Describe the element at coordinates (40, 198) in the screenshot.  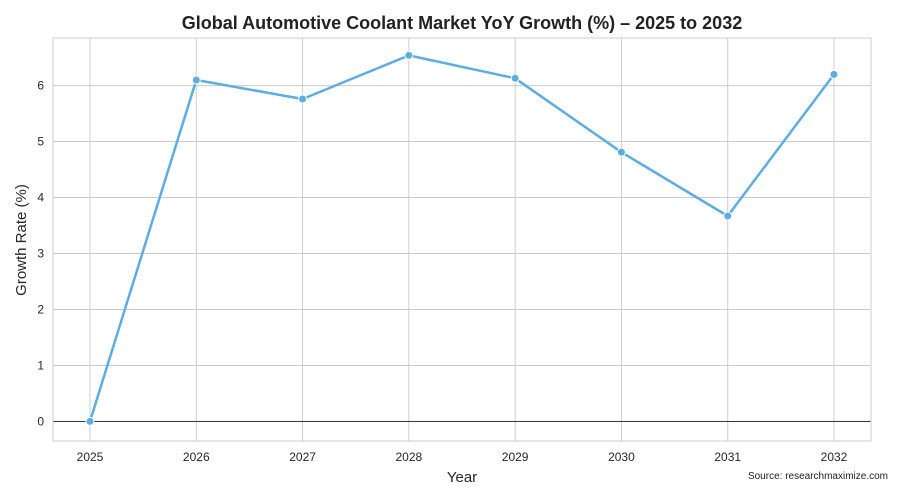
I see `y-tick-label: 4` at that location.